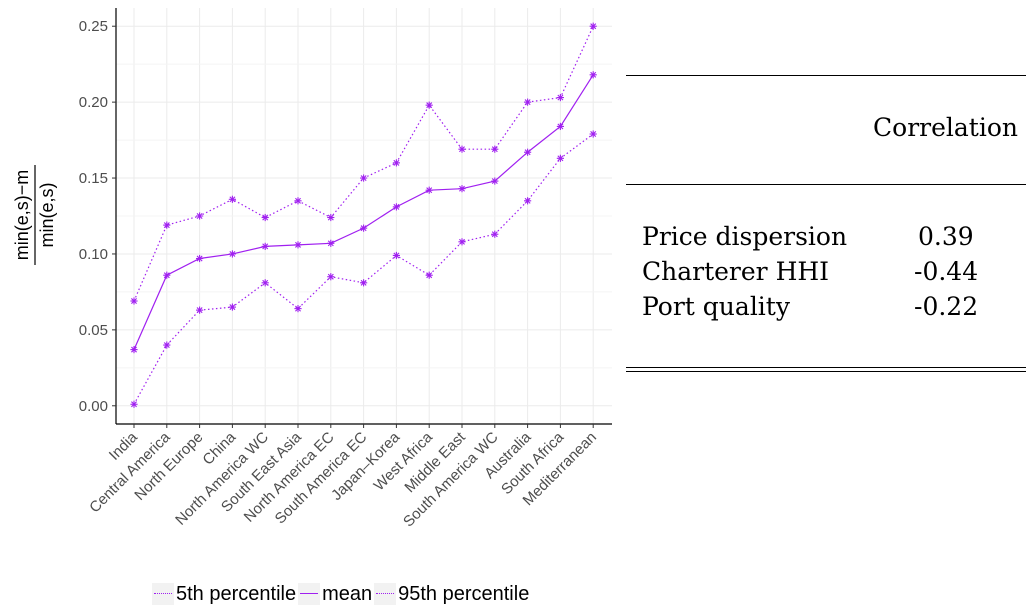  Describe the element at coordinates (464, 593) in the screenshot. I see `legend-label: 95th percentile` at that location.